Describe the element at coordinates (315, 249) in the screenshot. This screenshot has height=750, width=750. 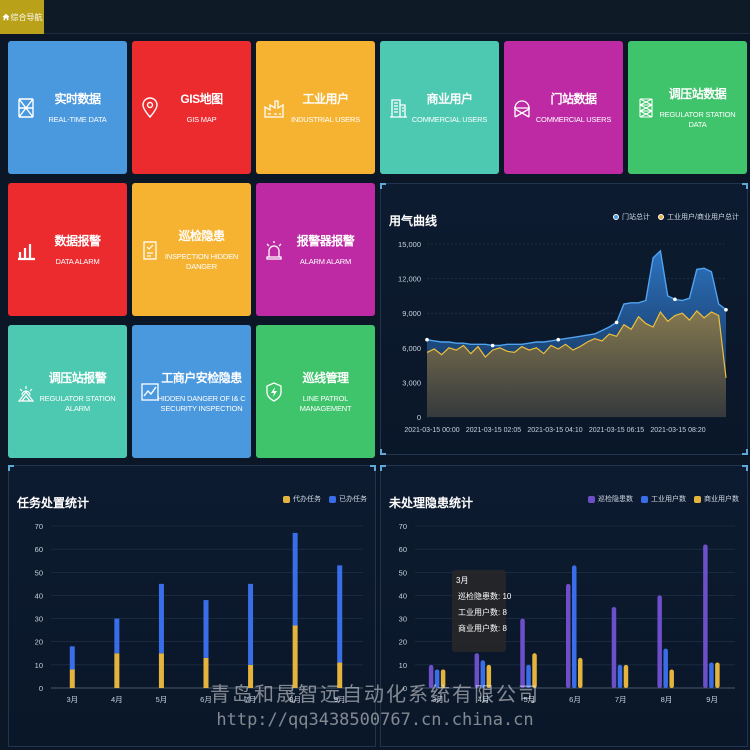
I see `nav-tile-9: 报警器报警 ALARM ALARM` at that location.